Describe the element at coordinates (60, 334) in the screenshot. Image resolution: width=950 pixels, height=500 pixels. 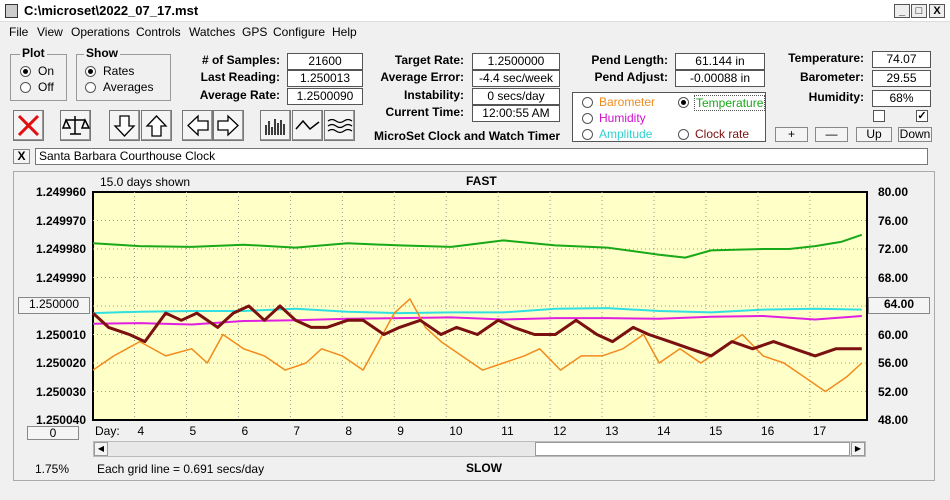
I see `left-axis-tick-label: 1.250010` at that location.